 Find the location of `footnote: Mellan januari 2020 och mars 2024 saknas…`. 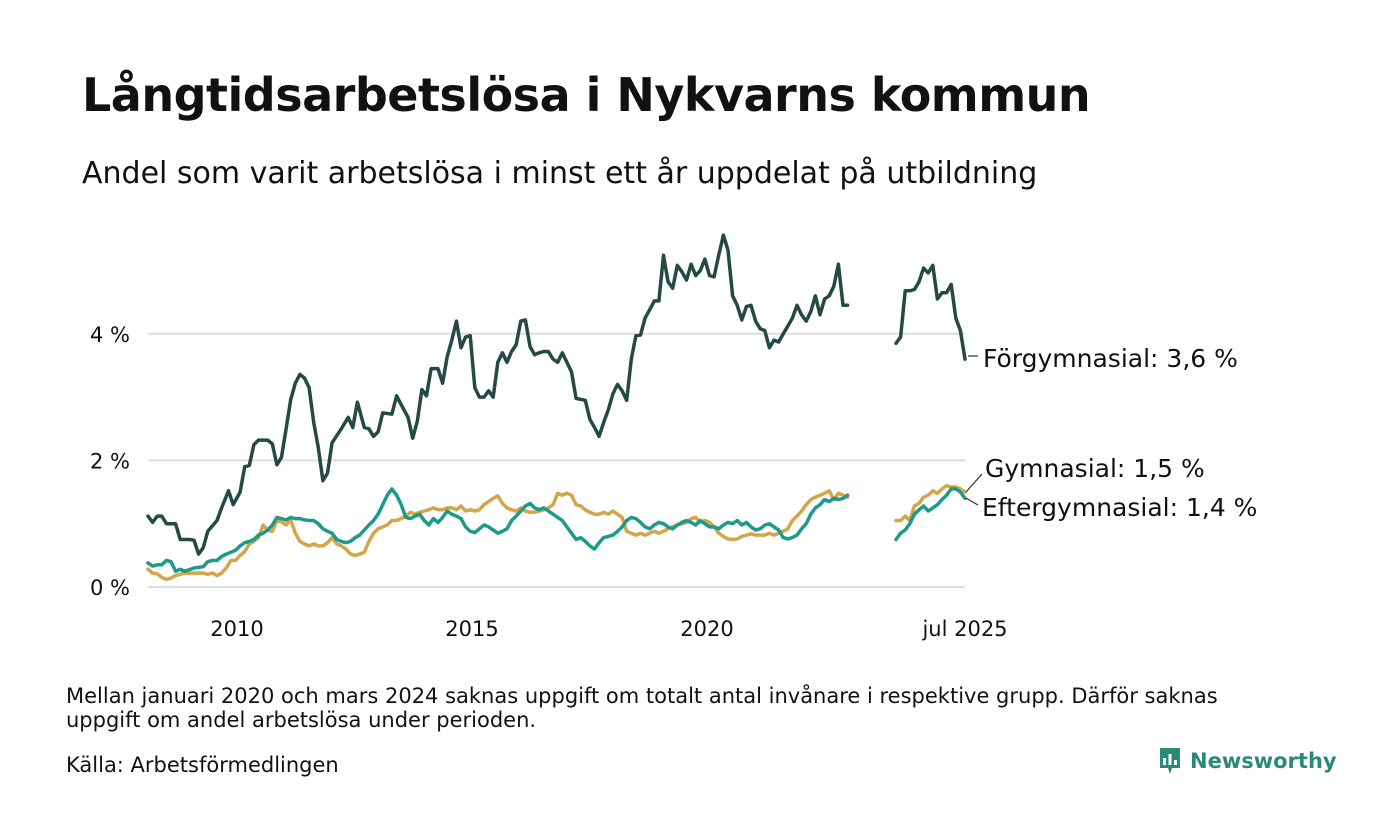

footnote: Mellan januari 2020 och mars 2024 saknas… is located at coordinates (642, 708).